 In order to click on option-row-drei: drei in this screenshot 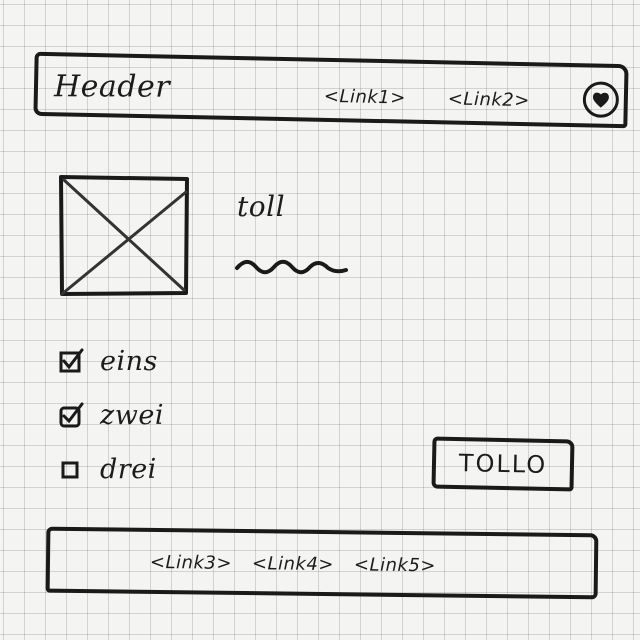, I will do `click(107, 469)`.